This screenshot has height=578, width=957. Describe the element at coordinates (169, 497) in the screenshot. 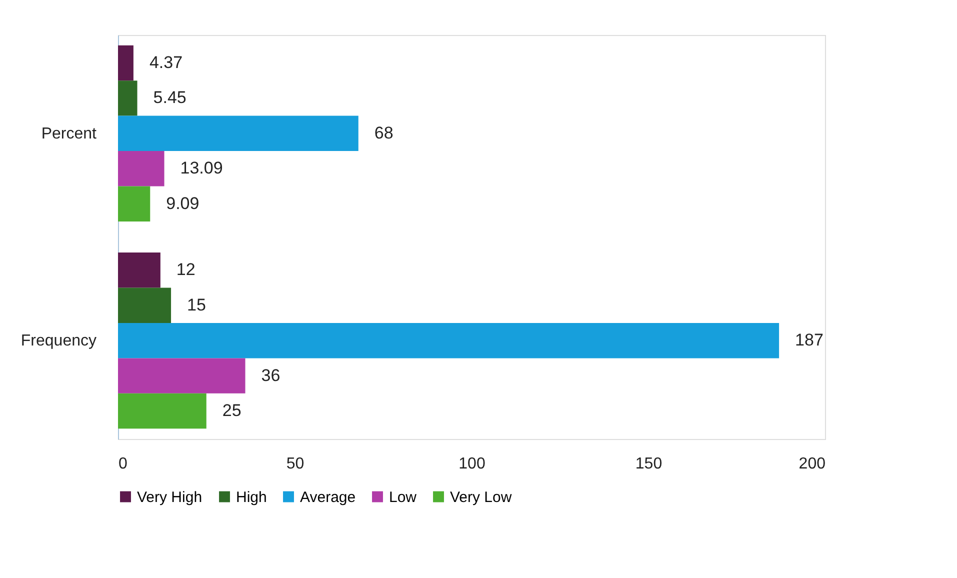

I see `legend-label: Very High` at that location.